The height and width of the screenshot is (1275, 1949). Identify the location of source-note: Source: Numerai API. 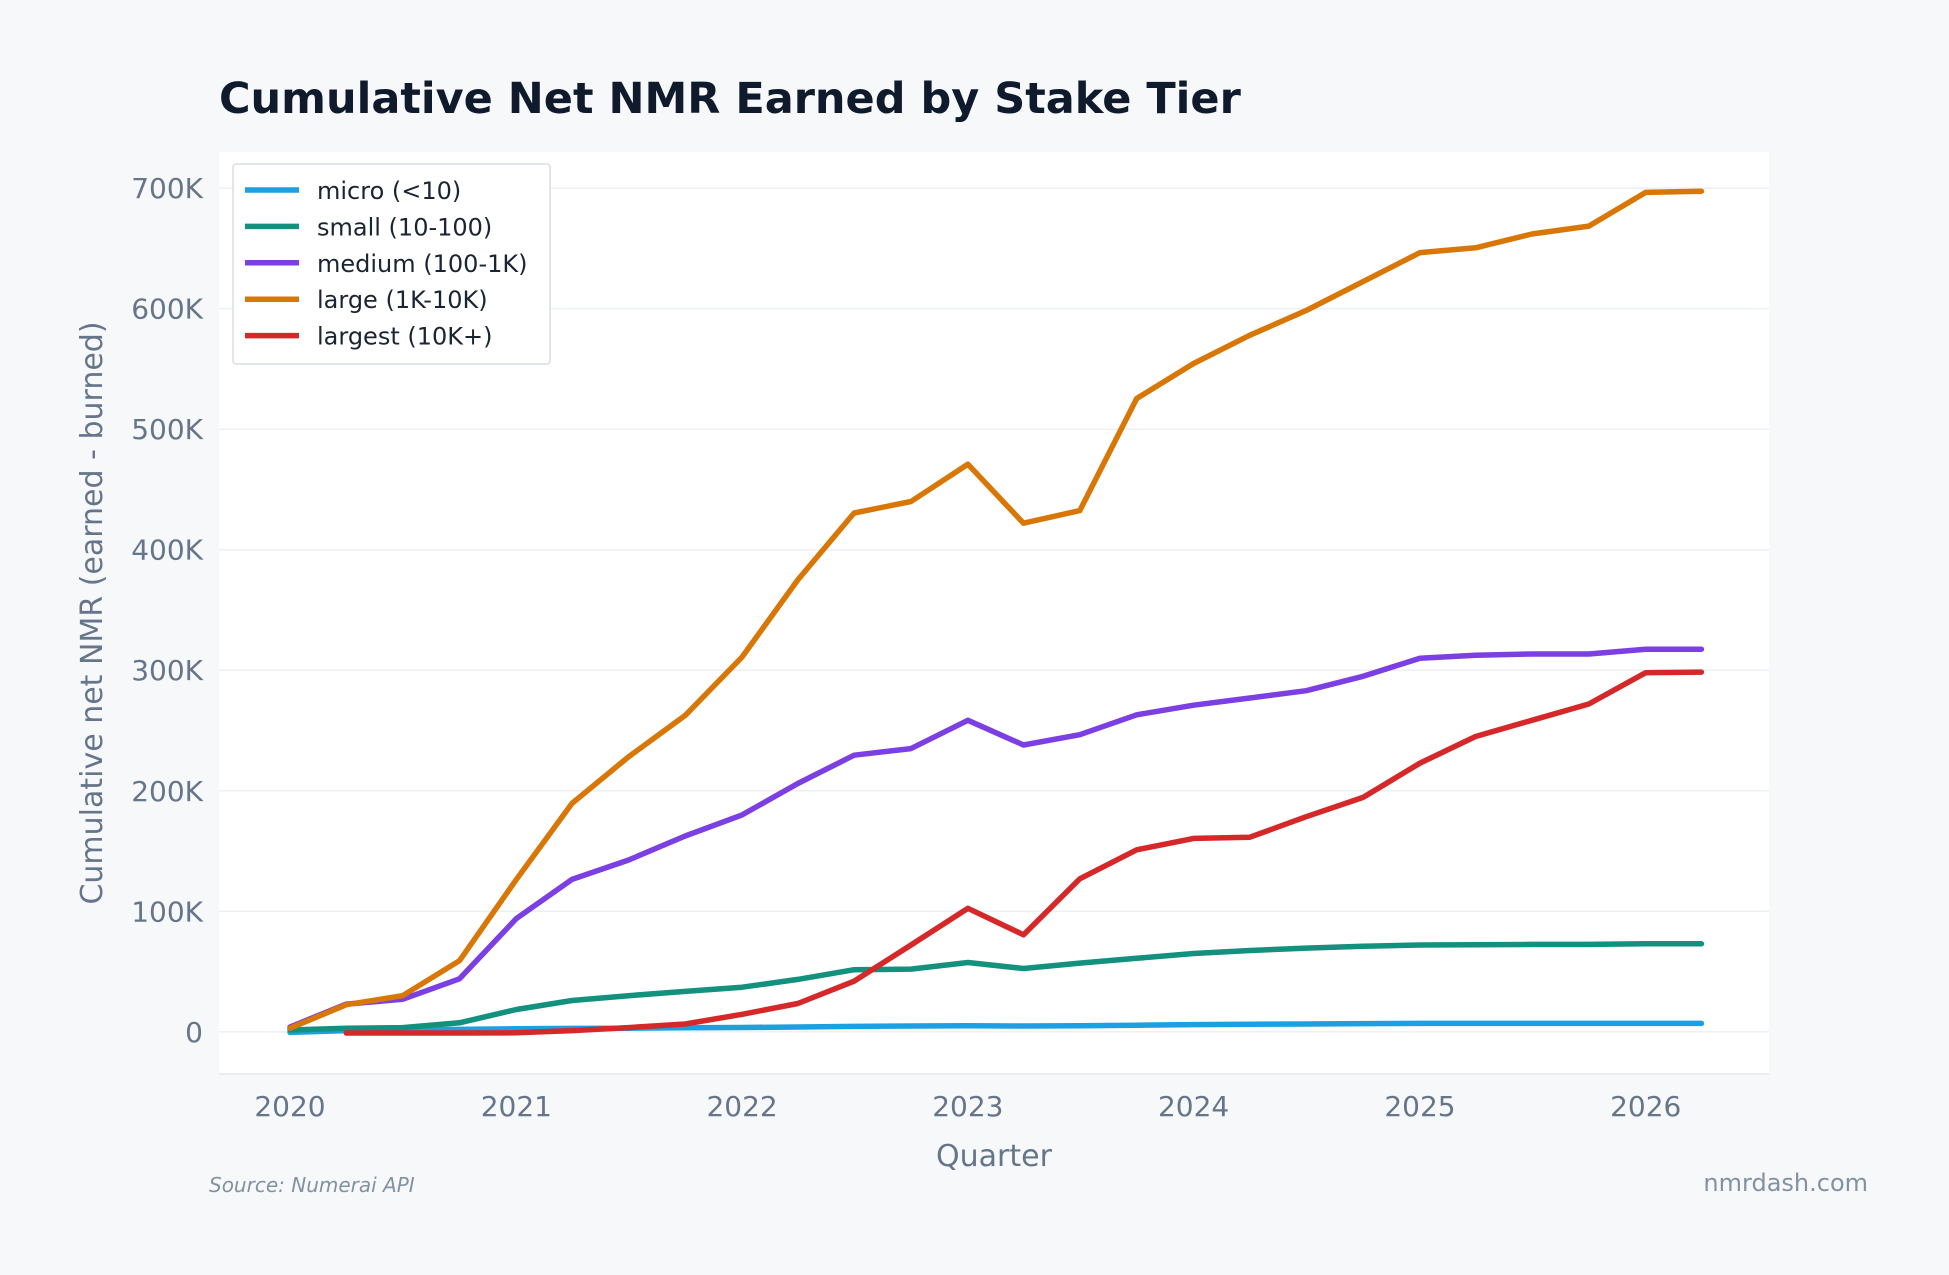
(312, 1185).